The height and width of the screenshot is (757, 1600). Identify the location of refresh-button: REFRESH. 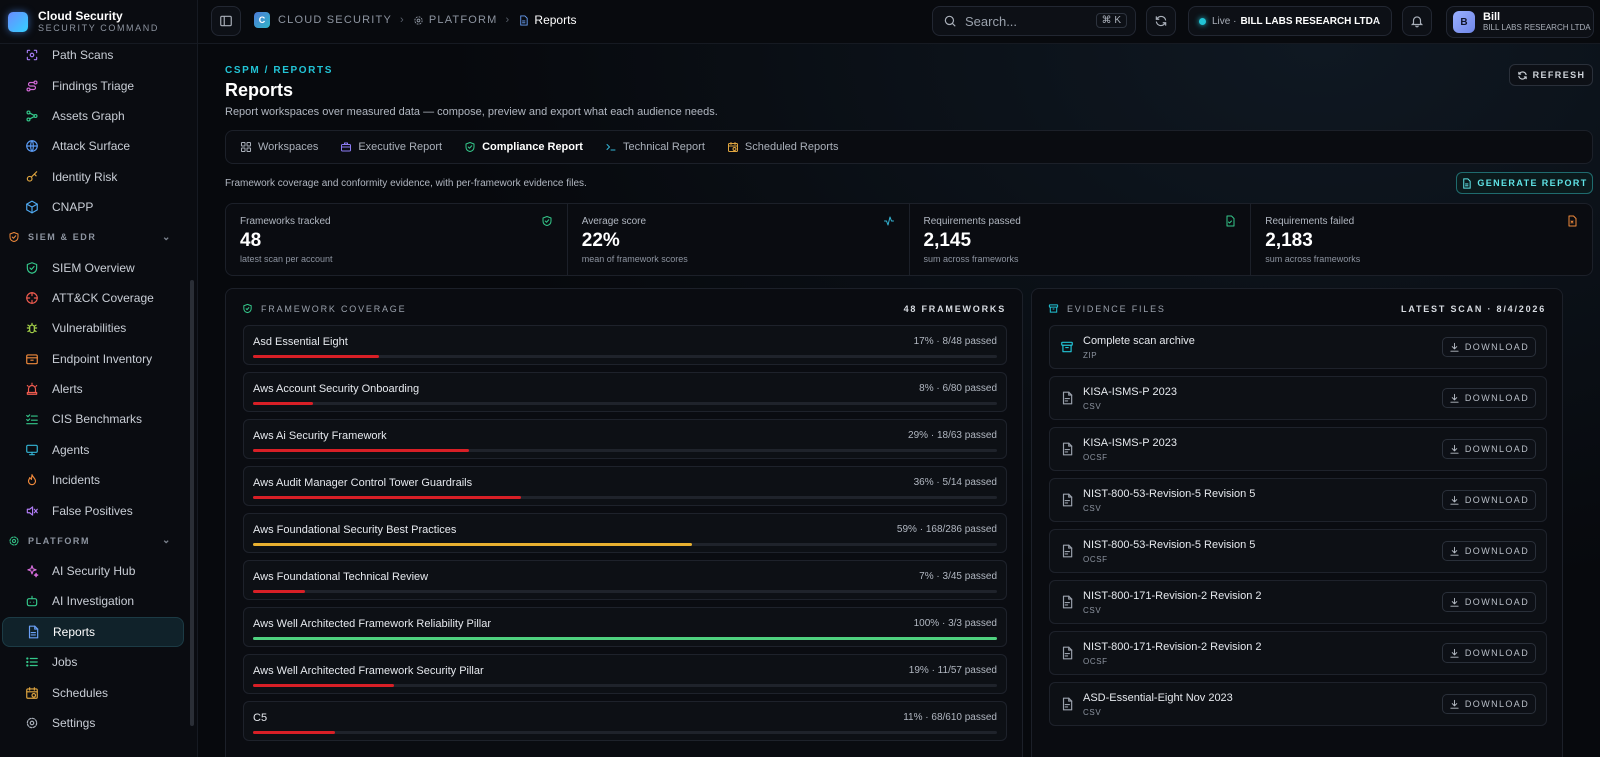
(1551, 75).